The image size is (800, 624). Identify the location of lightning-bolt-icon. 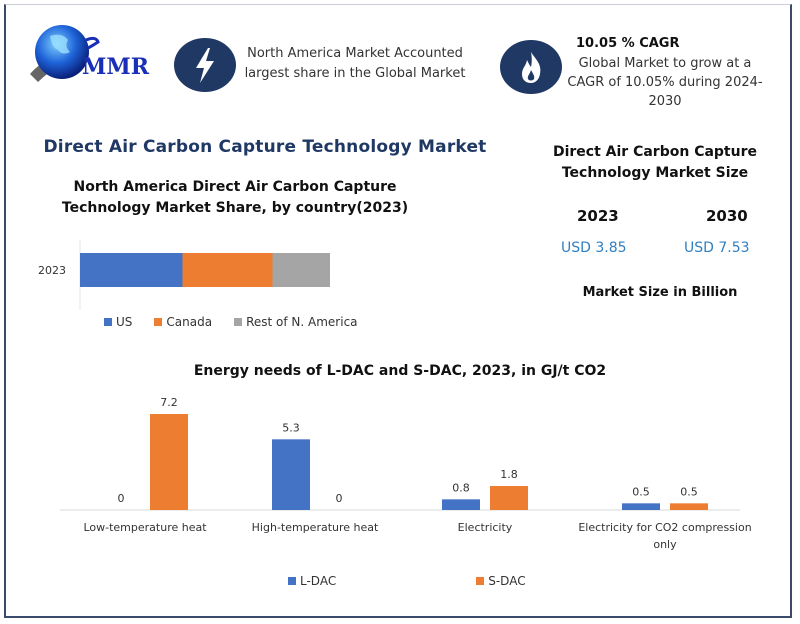
(205, 65).